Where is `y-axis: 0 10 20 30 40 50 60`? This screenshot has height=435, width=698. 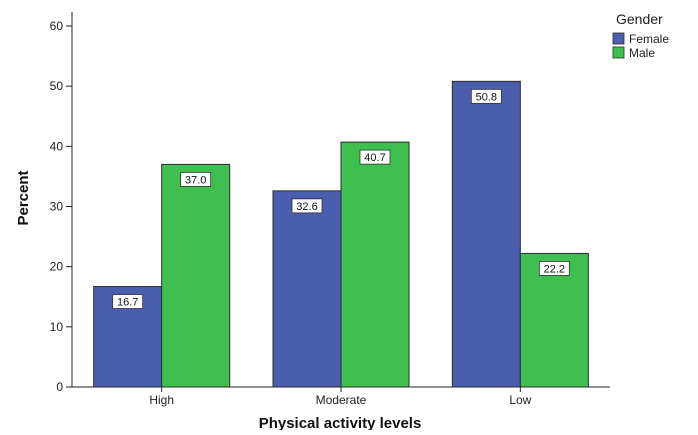 y-axis: 0 10 20 30 40 50 60 is located at coordinates (61, 203).